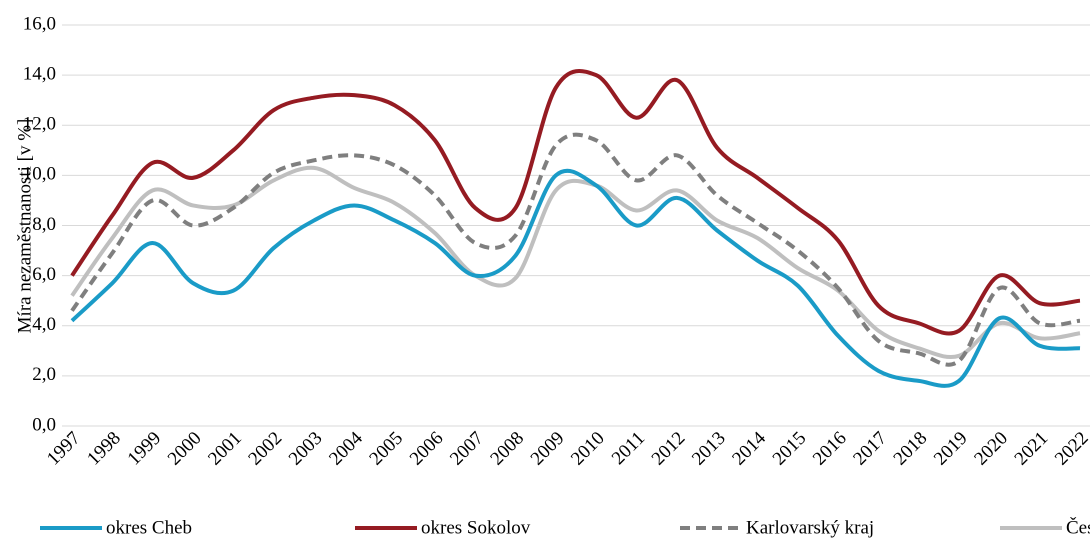 The height and width of the screenshot is (546, 1090). Describe the element at coordinates (39, 174) in the screenshot. I see `y-tick-label: 10,0` at that location.